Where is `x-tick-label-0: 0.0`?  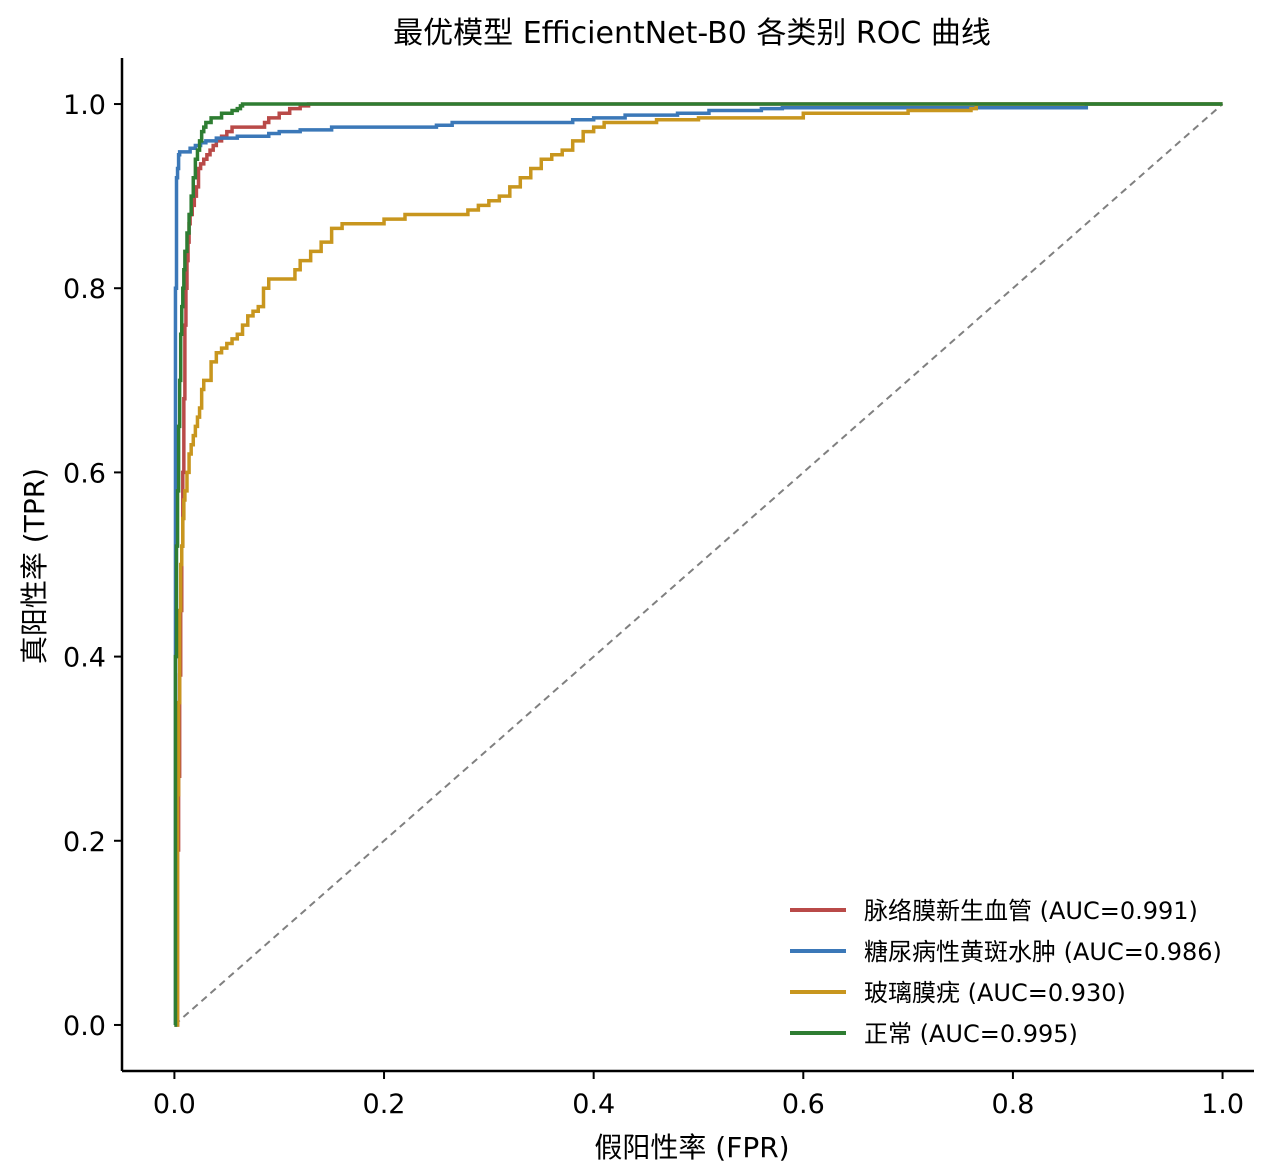 x-tick-label-0: 0.0 is located at coordinates (174, 1104).